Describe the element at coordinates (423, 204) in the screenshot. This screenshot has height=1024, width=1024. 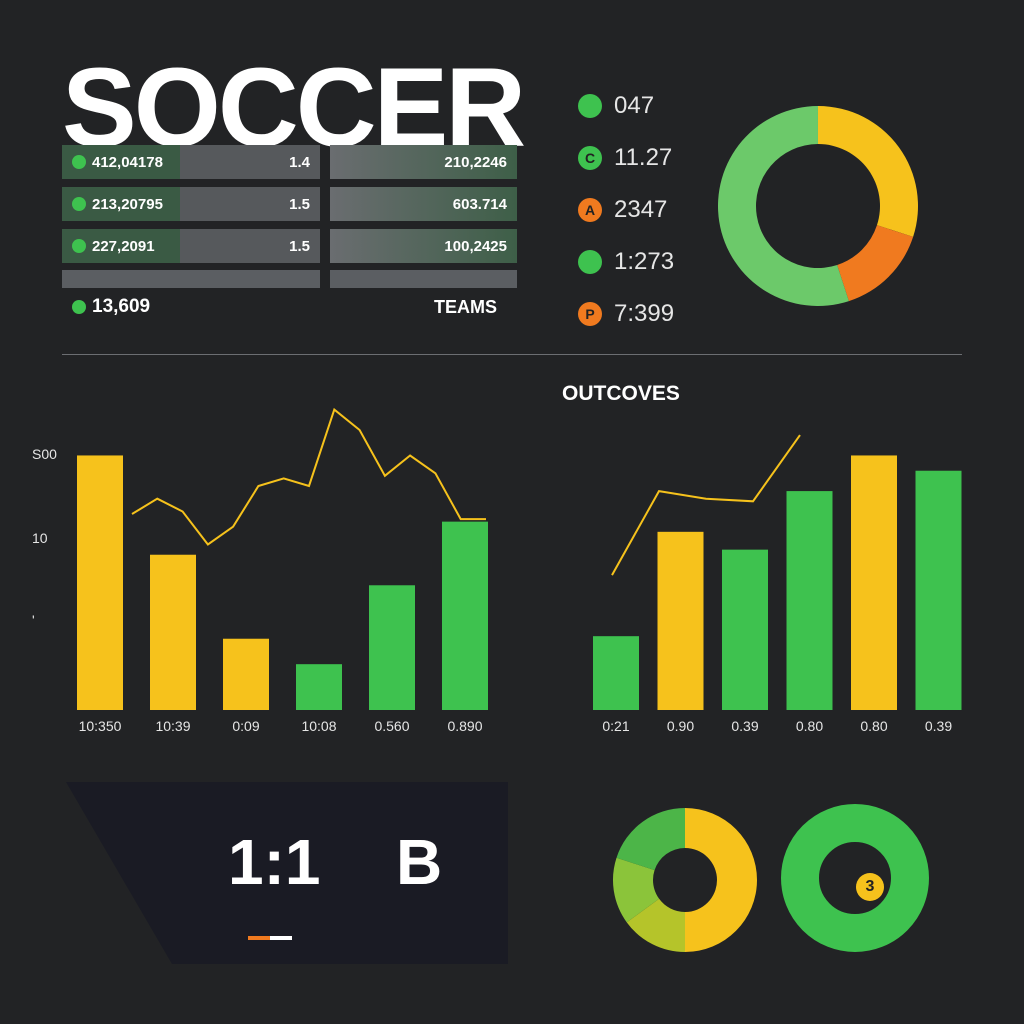
I see `stat-value-c: 603.714` at that location.